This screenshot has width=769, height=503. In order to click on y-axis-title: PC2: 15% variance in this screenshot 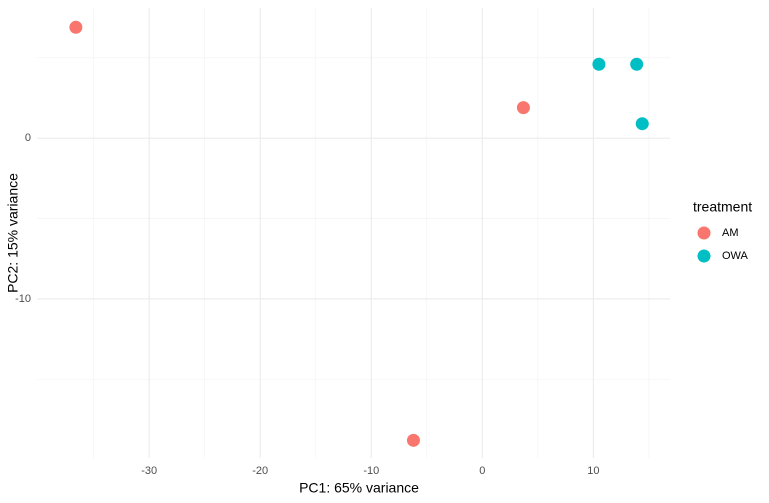, I will do `click(13, 233)`.